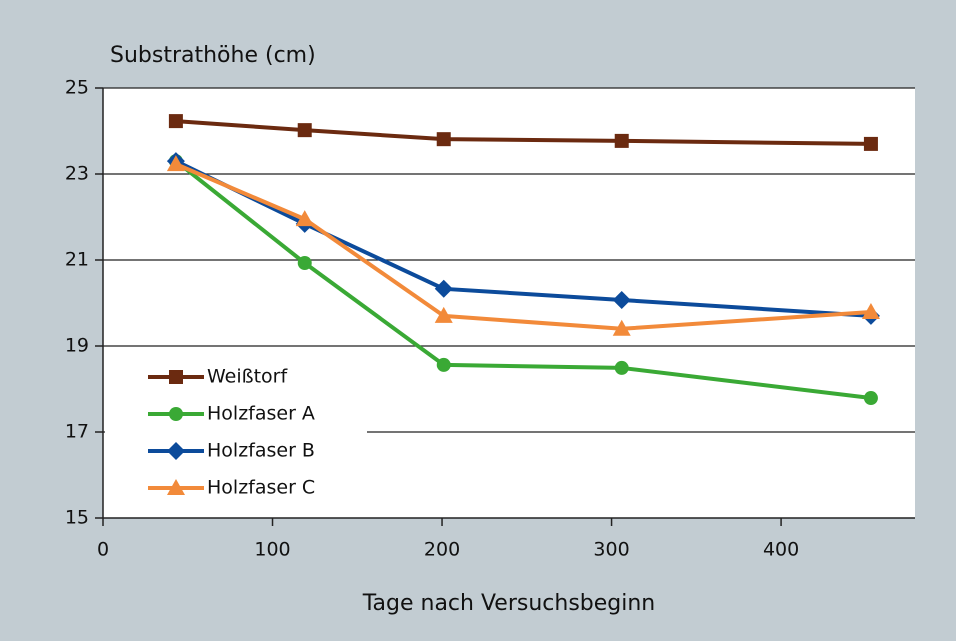  What do you see at coordinates (247, 377) in the screenshot?
I see `legend-label: Weißtorf` at bounding box center [247, 377].